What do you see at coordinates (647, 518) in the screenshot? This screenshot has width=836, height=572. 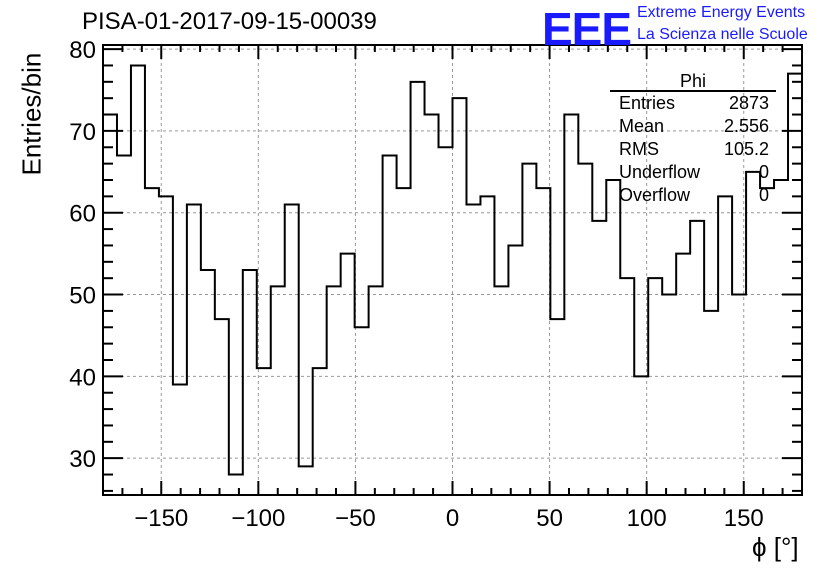 I see `x-tick-label: 100` at bounding box center [647, 518].